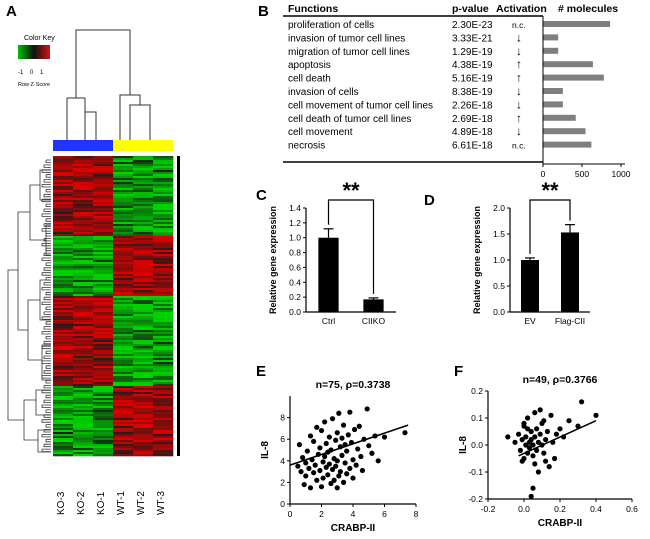 This screenshot has width=650, height=539. What do you see at coordinates (295, 253) in the screenshot?
I see `y-tick-label: 0.8` at bounding box center [295, 253].